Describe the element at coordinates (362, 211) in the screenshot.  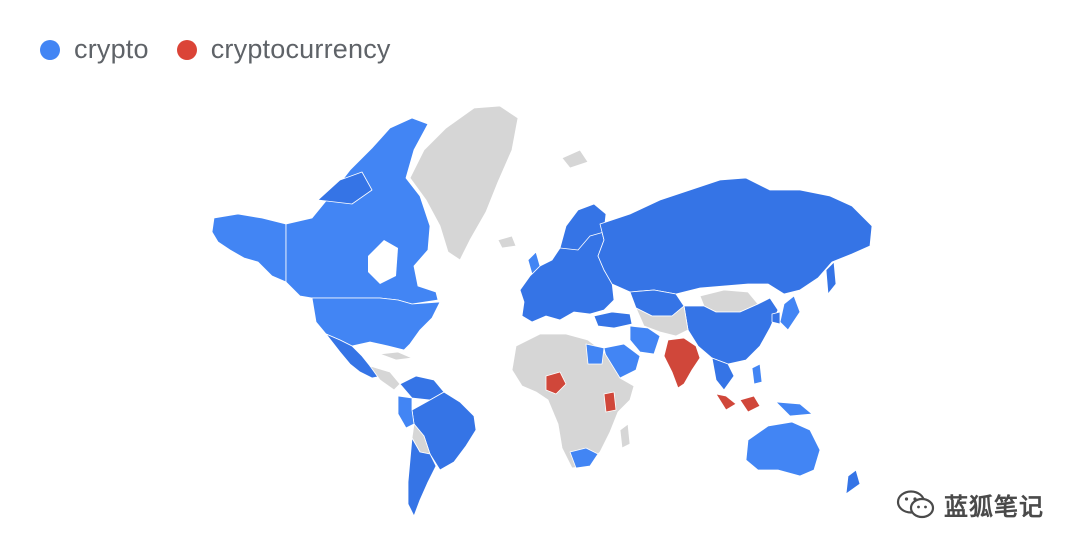
I see `region-canada` at that location.